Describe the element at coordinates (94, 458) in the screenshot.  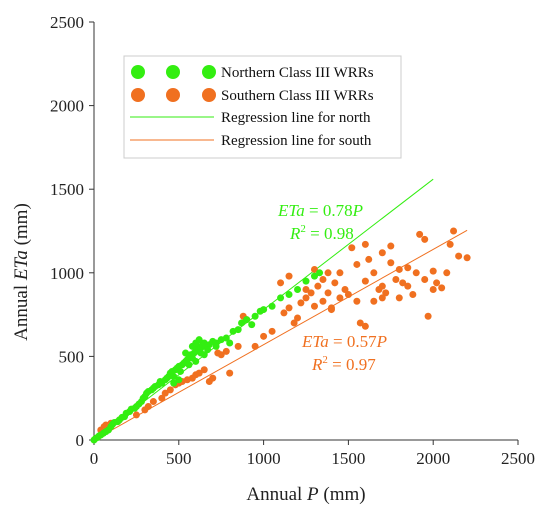
I see `x-tick-label: 0` at that location.